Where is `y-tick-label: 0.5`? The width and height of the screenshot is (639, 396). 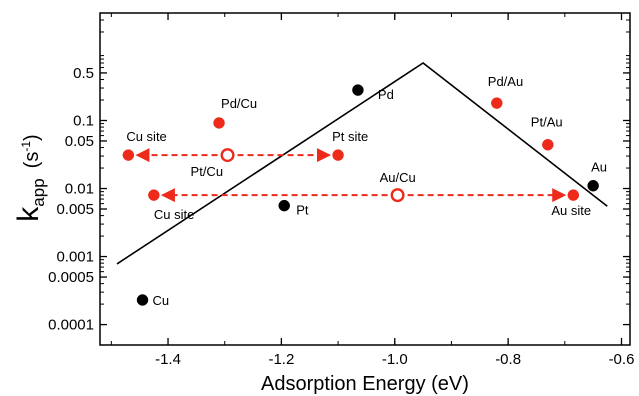
y-tick-label: 0.5 is located at coordinates (83, 73).